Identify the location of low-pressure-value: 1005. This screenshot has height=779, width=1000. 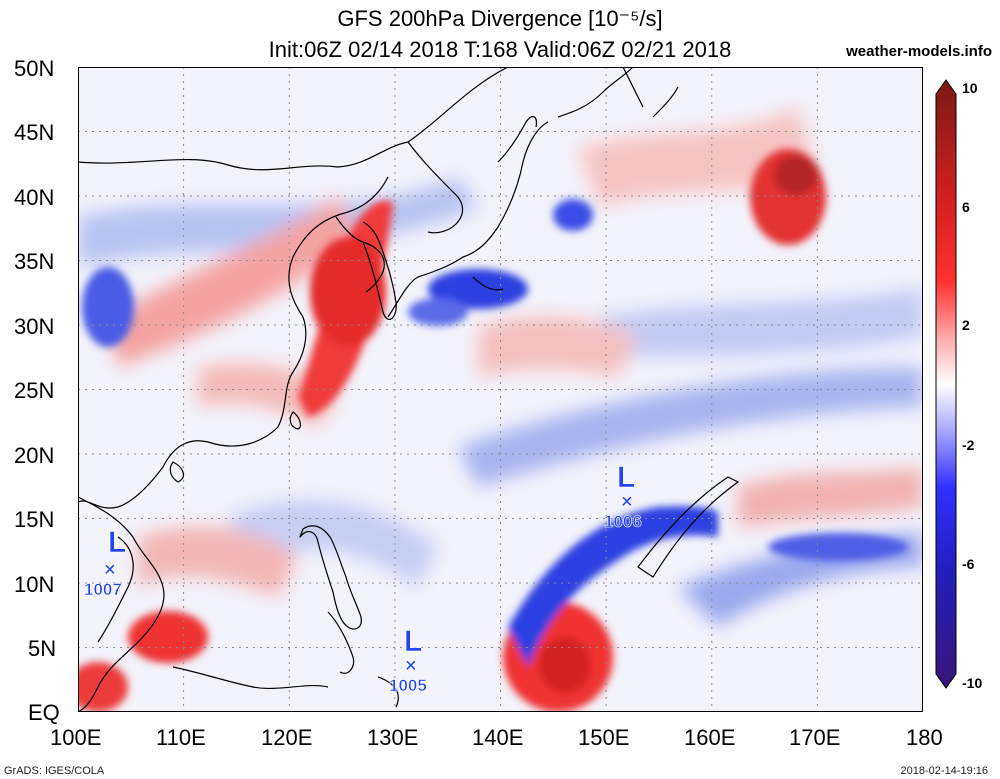
(408, 685).